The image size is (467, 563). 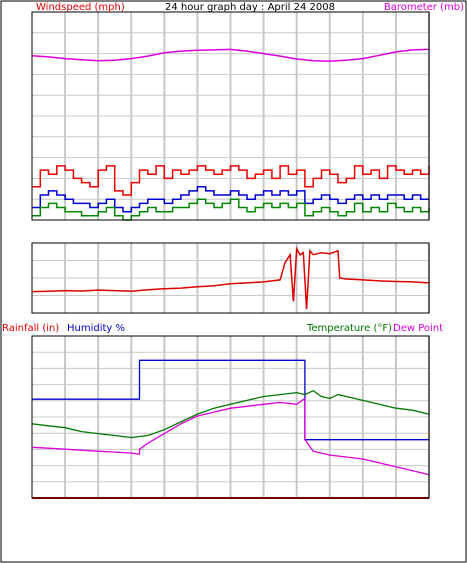 What do you see at coordinates (250, 7) in the screenshot?
I see `chart-title: 24 hour graph day : April 24 2008` at bounding box center [250, 7].